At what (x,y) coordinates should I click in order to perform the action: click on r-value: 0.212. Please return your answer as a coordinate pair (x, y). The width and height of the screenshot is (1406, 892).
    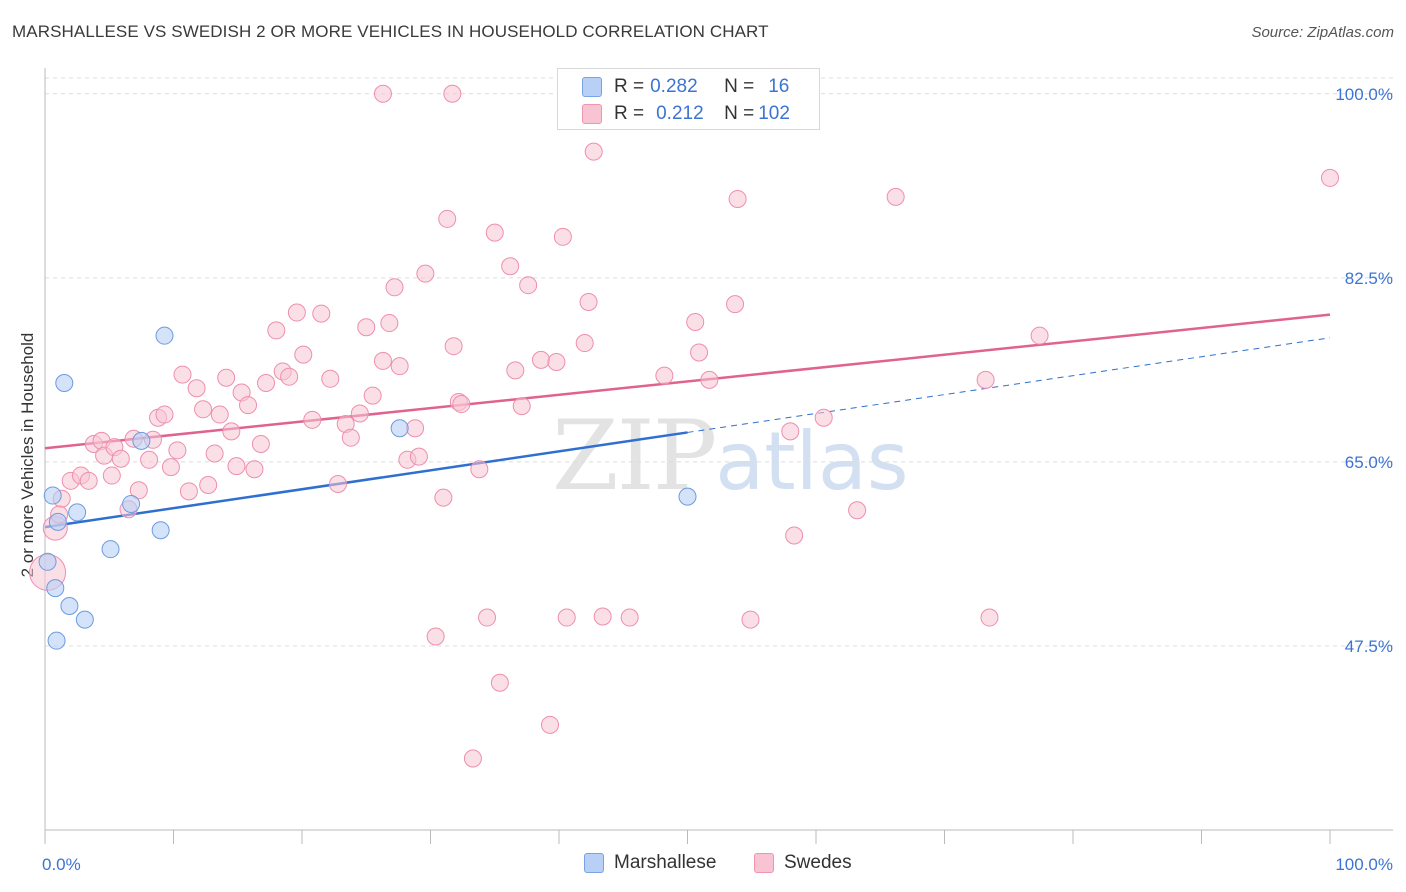
    Looking at the image, I should click on (680, 113).